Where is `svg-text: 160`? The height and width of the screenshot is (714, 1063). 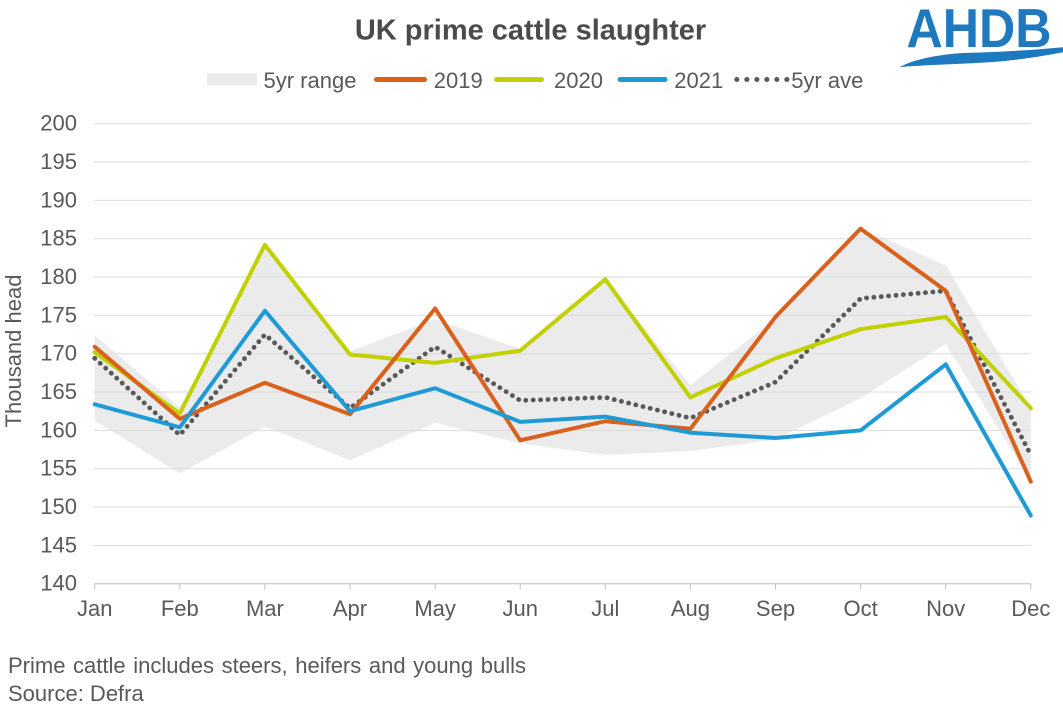
svg-text: 160 is located at coordinates (58, 429).